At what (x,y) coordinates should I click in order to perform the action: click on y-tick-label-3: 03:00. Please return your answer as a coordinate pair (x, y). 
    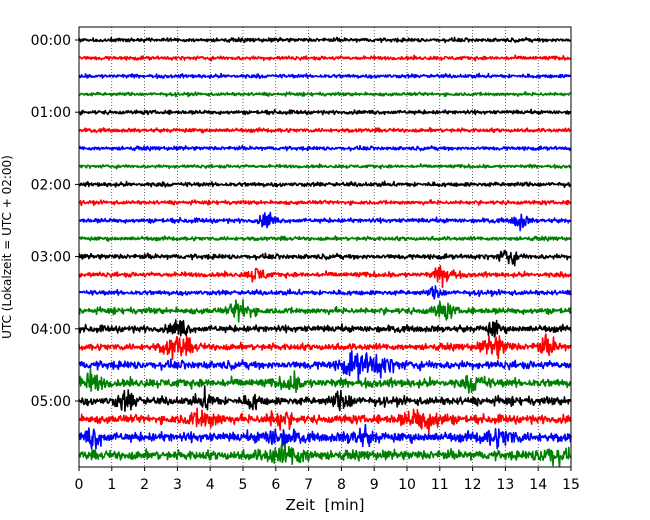
    Looking at the image, I should click on (51, 258).